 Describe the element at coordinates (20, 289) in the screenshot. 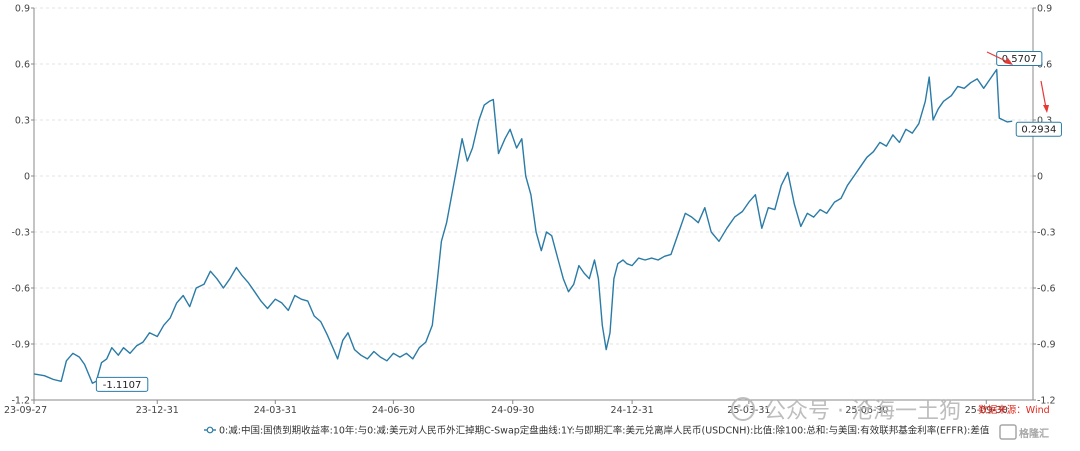

I see `left-y-tick: -0.6` at that location.